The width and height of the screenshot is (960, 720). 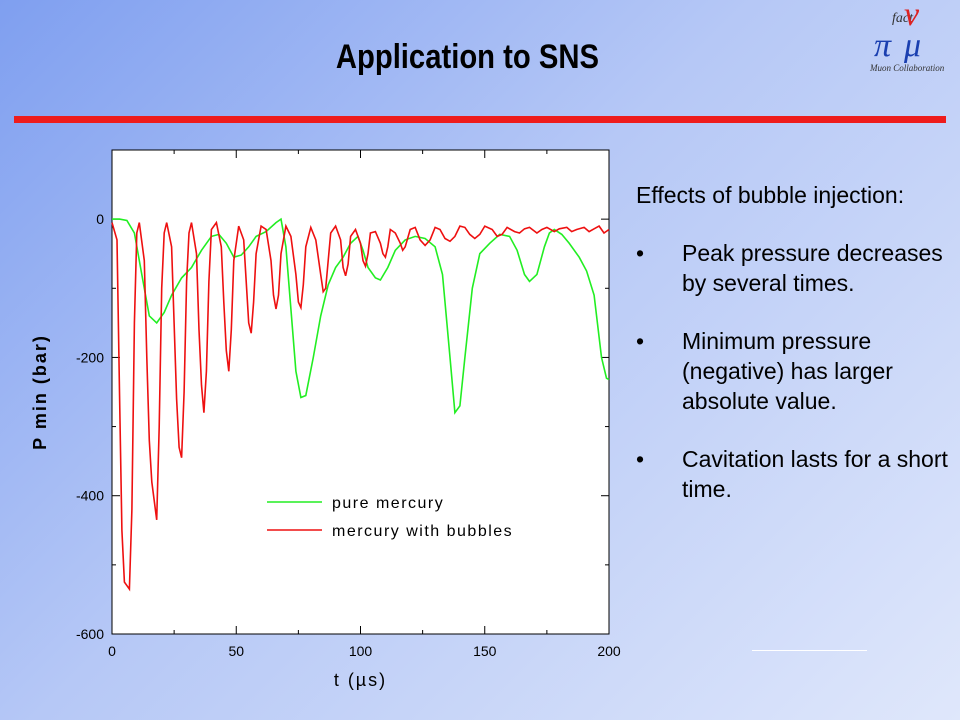 I want to click on chart-legend: pure mercury mercury with bubbles, so click(x=390, y=517).